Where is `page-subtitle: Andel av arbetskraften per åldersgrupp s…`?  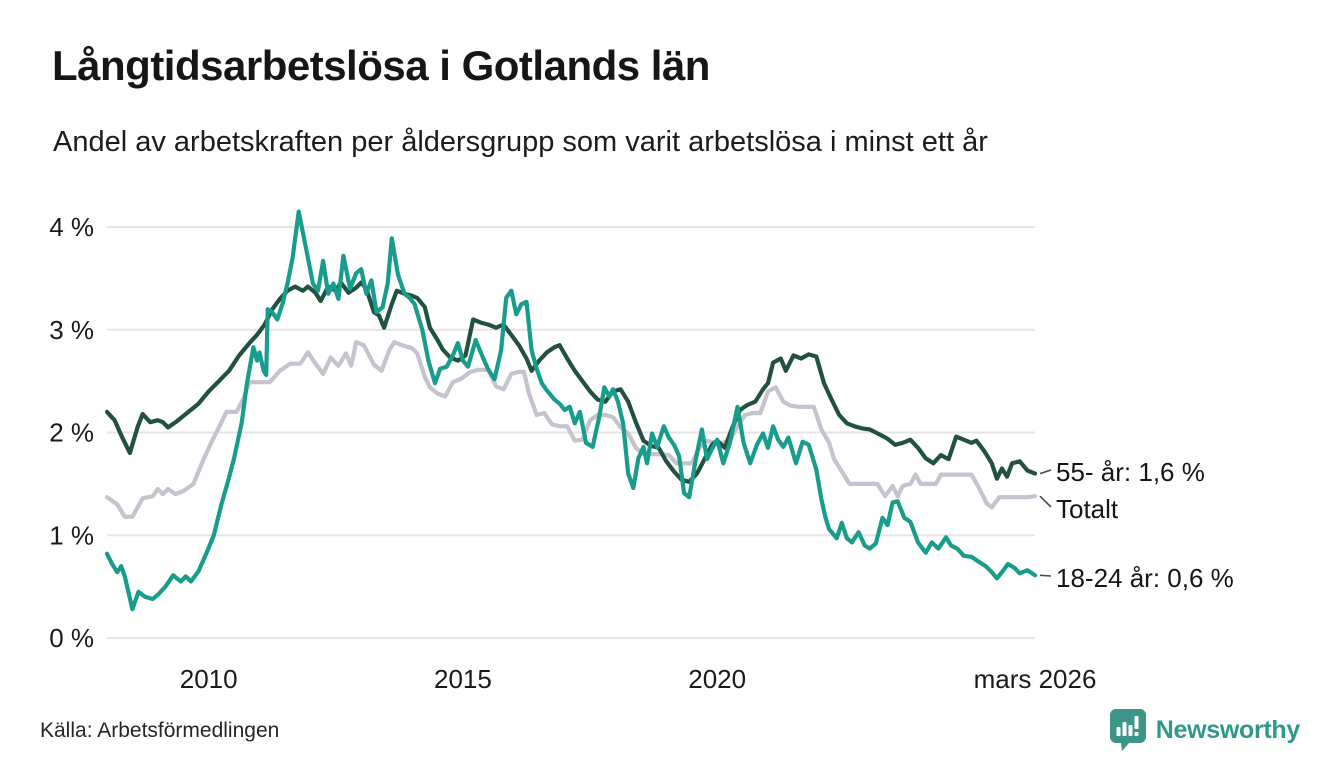
page-subtitle: Andel av arbetskraften per åldersgrupp s… is located at coordinates (520, 142).